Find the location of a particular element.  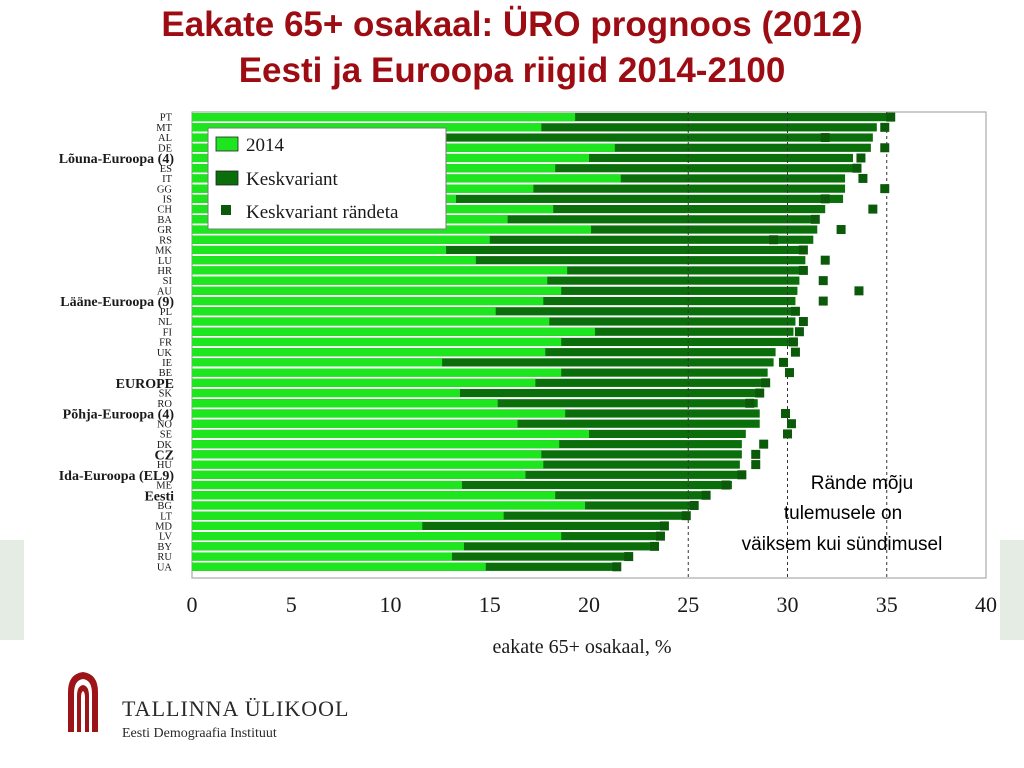

marker-randeta-gg is located at coordinates (885, 189).